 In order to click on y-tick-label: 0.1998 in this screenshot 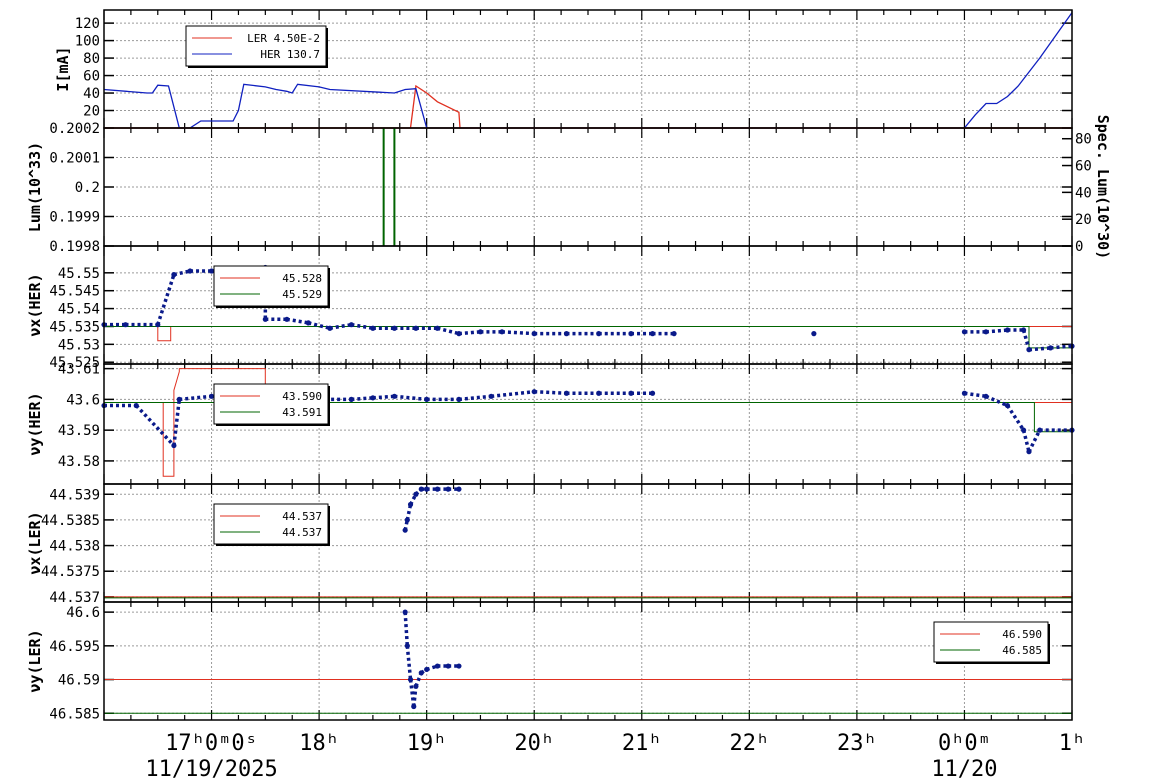, I will do `click(74, 247)`.